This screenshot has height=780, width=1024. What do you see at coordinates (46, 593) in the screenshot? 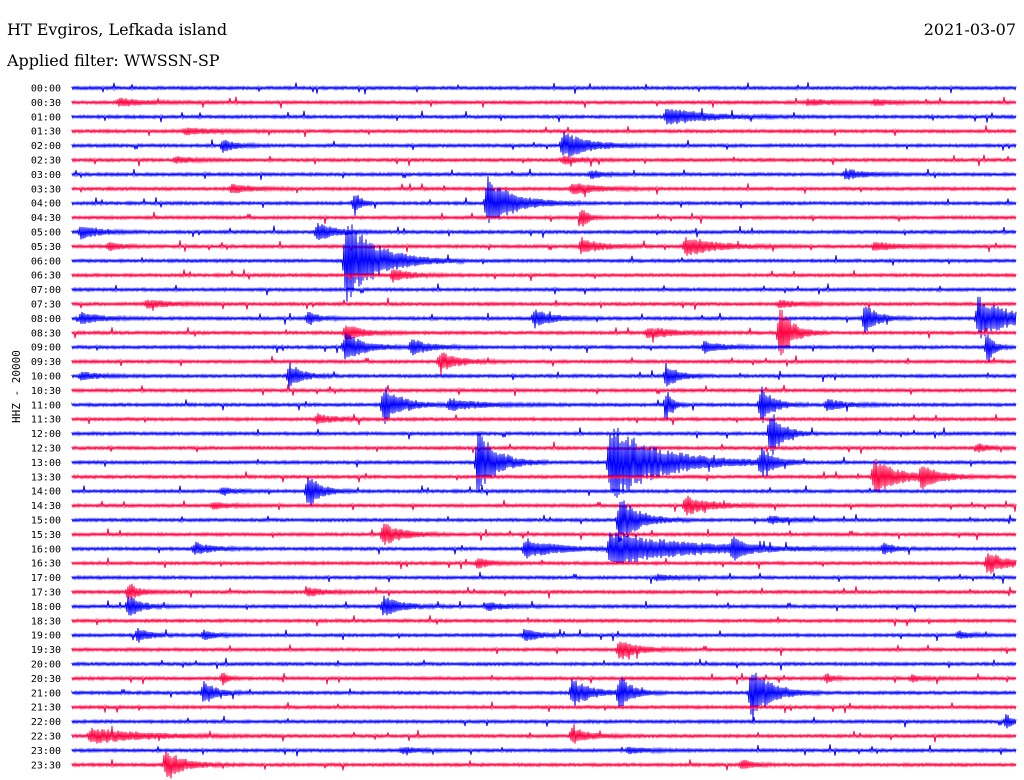
I see `row-time-label: 17:30` at bounding box center [46, 593].